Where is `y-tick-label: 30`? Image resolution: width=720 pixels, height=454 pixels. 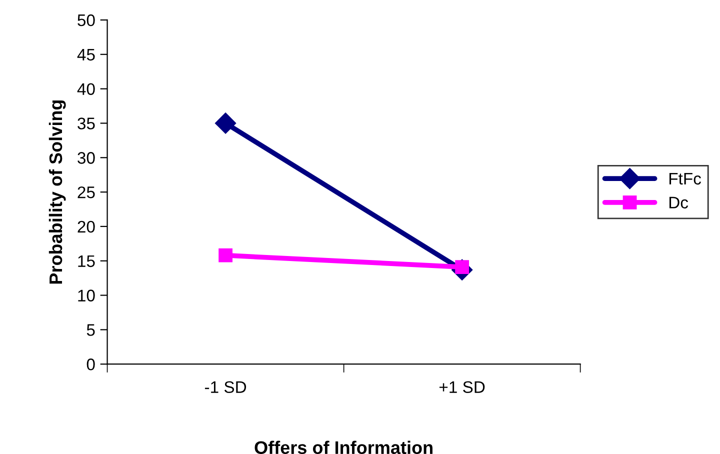
y-tick-label: 30 is located at coordinates (86, 158).